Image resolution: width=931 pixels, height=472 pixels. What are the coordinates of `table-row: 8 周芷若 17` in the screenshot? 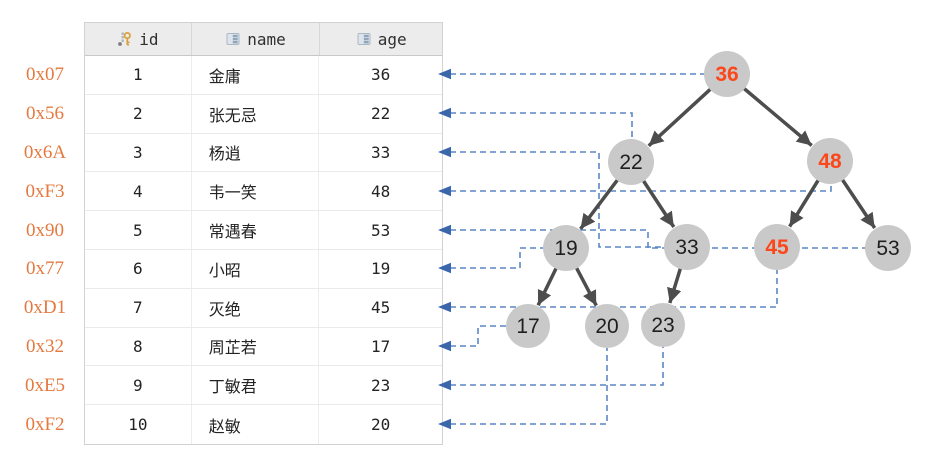 It's located at (263, 347).